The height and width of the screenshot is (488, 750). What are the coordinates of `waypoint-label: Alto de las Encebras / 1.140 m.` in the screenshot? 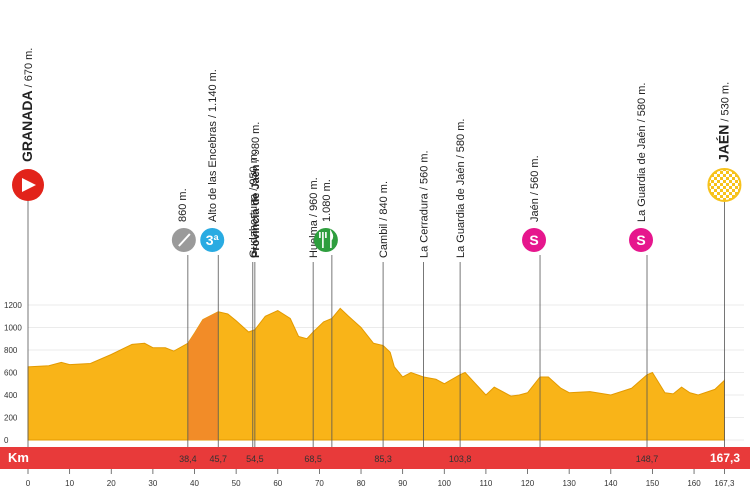 It's located at (213, 145).